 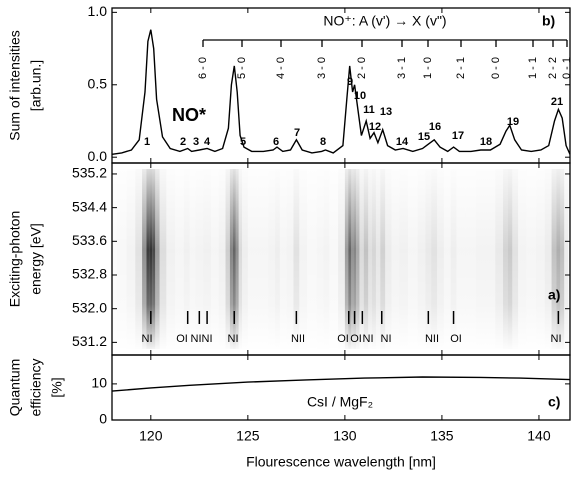 What do you see at coordinates (183, 142) in the screenshot?
I see `peak-label: 2` at bounding box center [183, 142].